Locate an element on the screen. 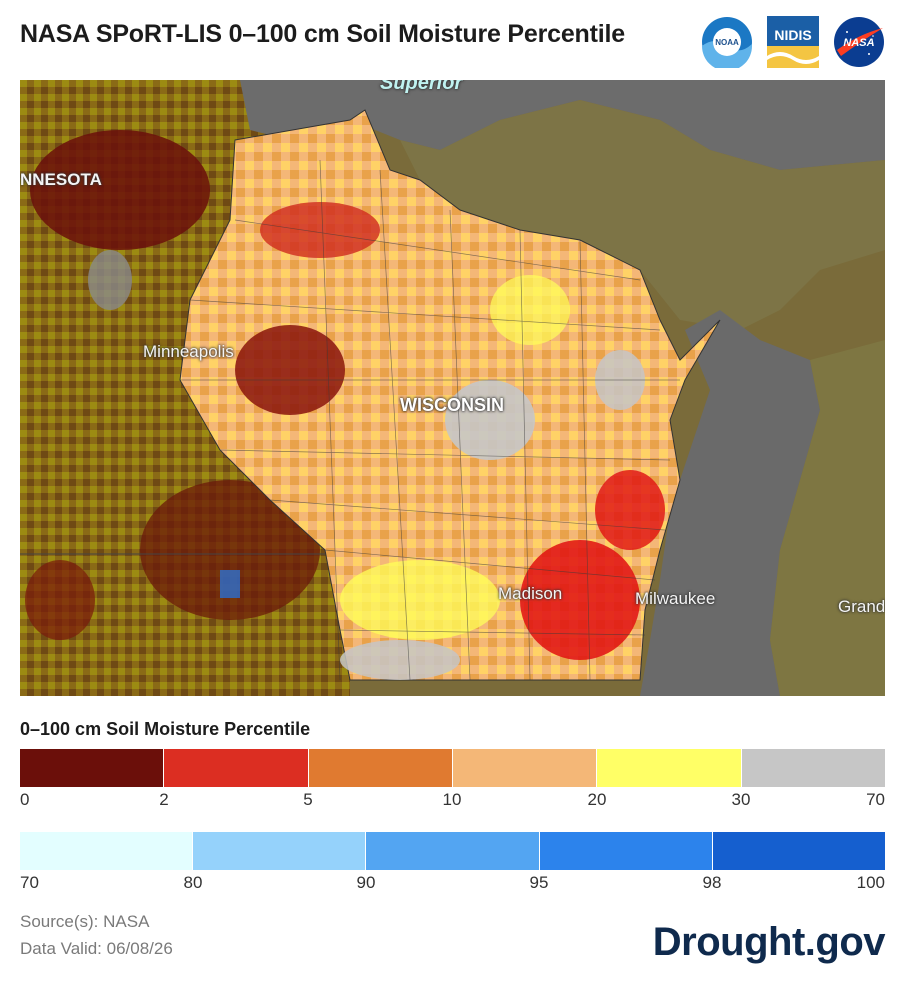 The width and height of the screenshot is (905, 998). upper-peninsula is located at coordinates (642, 215).